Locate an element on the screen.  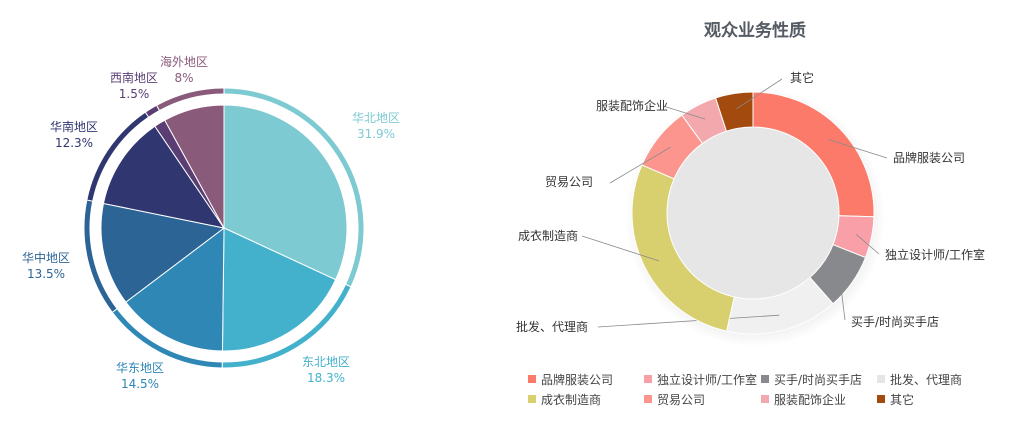
region-label: 海外地区 is located at coordinates (184, 61).